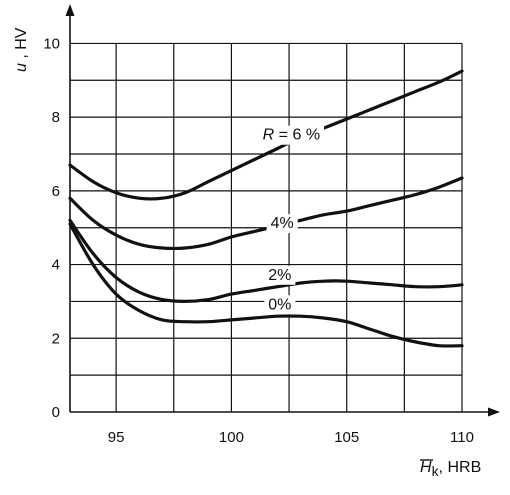 The width and height of the screenshot is (510, 495). What do you see at coordinates (462, 437) in the screenshot?
I see `x-tick-label: 110` at bounding box center [462, 437].